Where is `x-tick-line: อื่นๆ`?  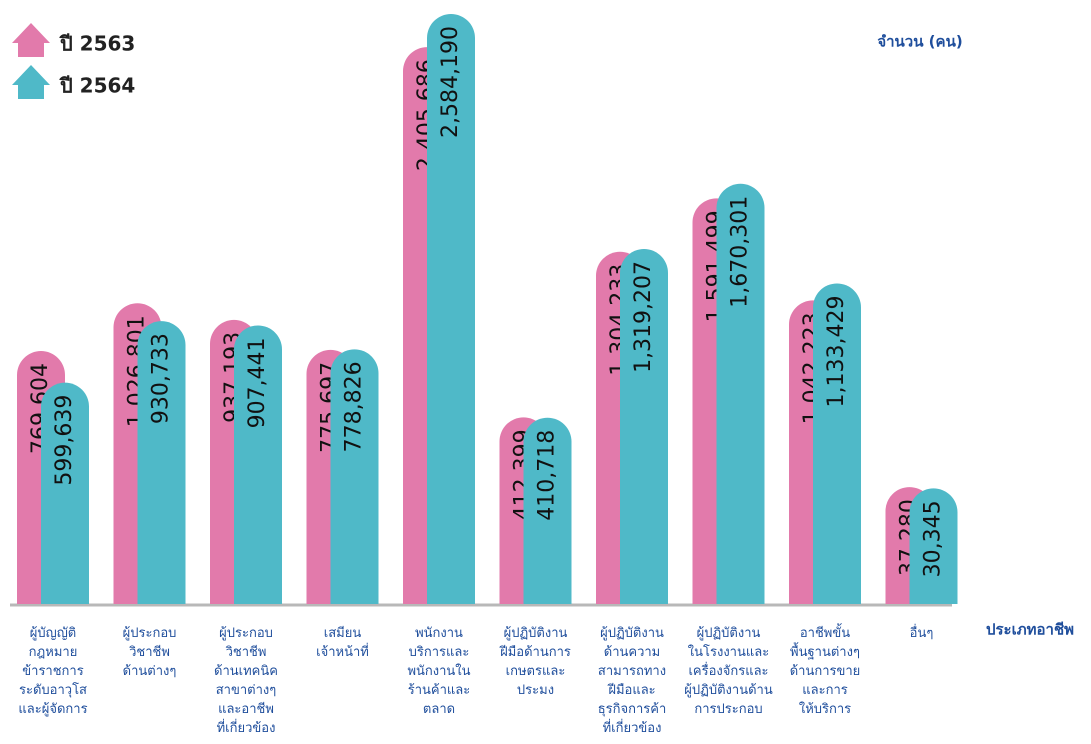
x-tick-line: อื่นๆ is located at coordinates (921, 632).